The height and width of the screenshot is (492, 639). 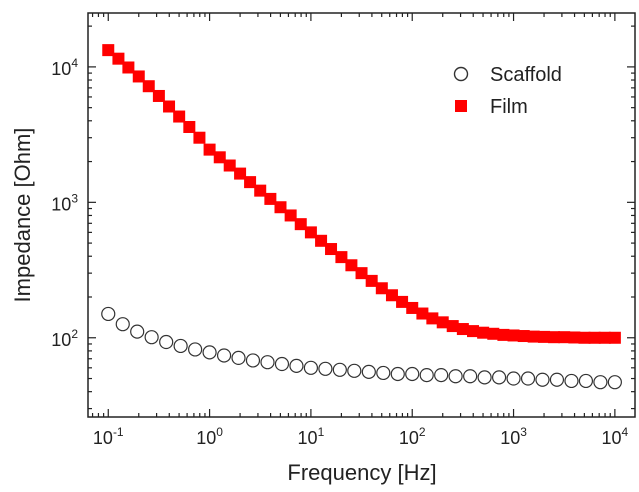 I want to click on x-tick-label: 10¹, so click(x=311, y=436).